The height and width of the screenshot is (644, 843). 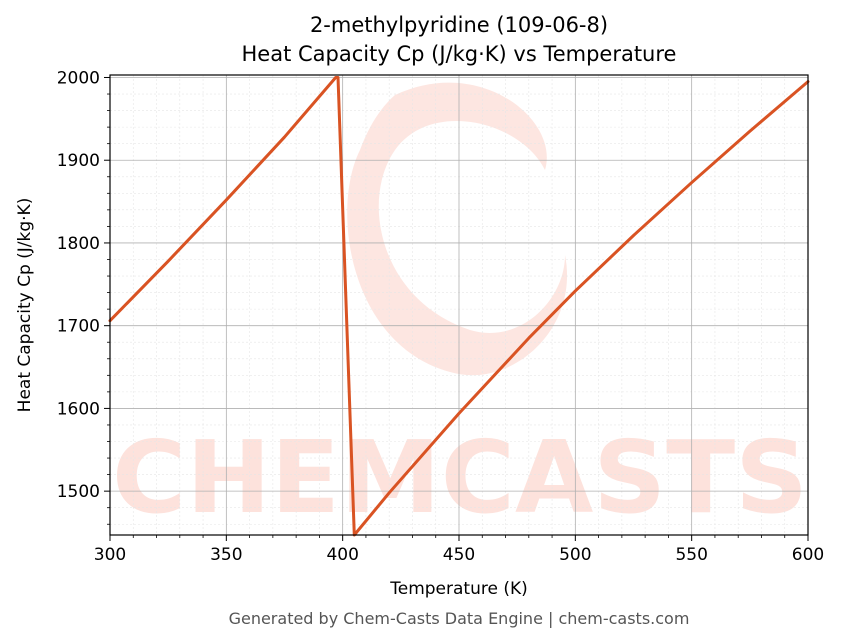 What do you see at coordinates (78, 409) in the screenshot?
I see `y-tick-label: 1600` at bounding box center [78, 409].